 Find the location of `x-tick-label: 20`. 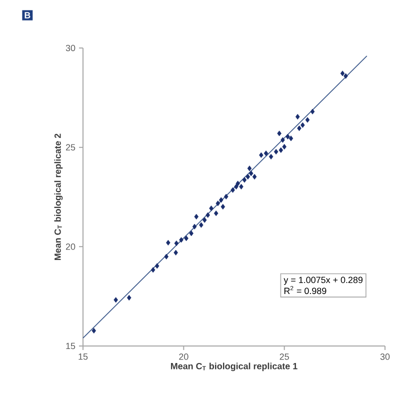

x-tick-label: 20 is located at coordinates (183, 357).